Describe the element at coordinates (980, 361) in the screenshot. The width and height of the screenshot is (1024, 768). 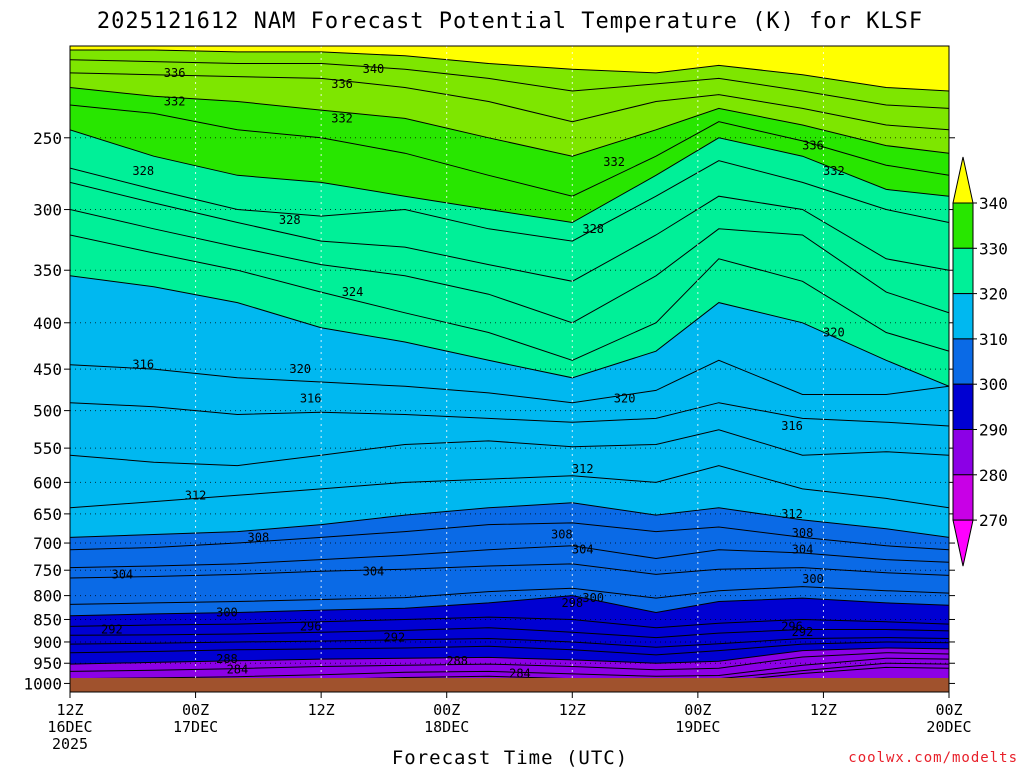
I see `colorbar: 340 330 320 310 300 290 280 270` at that location.